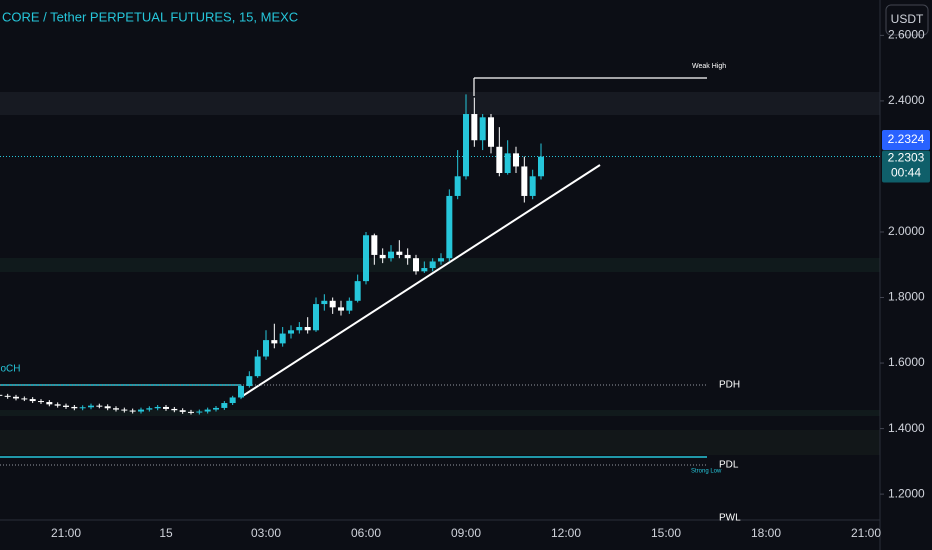  I want to click on level-label: PDH, so click(729, 385).